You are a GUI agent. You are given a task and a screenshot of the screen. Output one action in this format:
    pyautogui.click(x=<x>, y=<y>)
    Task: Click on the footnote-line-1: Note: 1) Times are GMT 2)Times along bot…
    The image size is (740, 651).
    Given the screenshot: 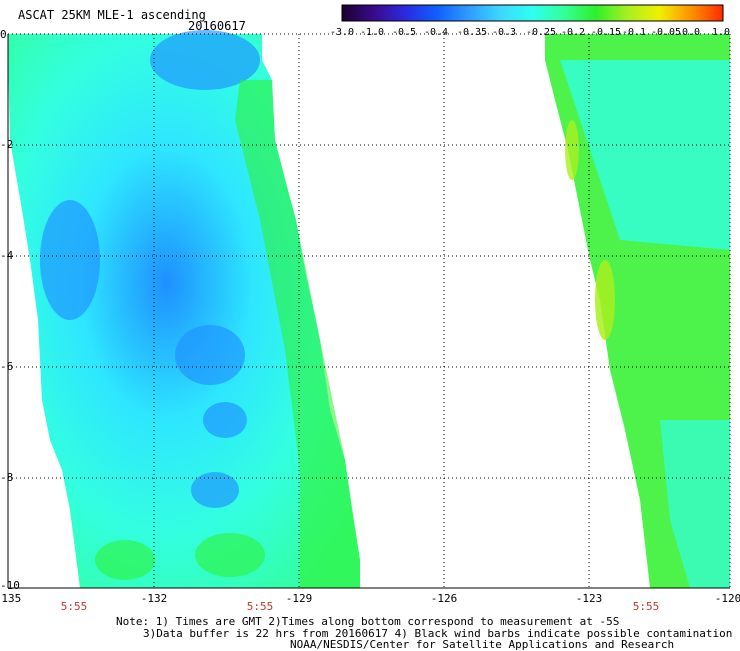 What is the action you would take?
    pyautogui.click(x=368, y=621)
    